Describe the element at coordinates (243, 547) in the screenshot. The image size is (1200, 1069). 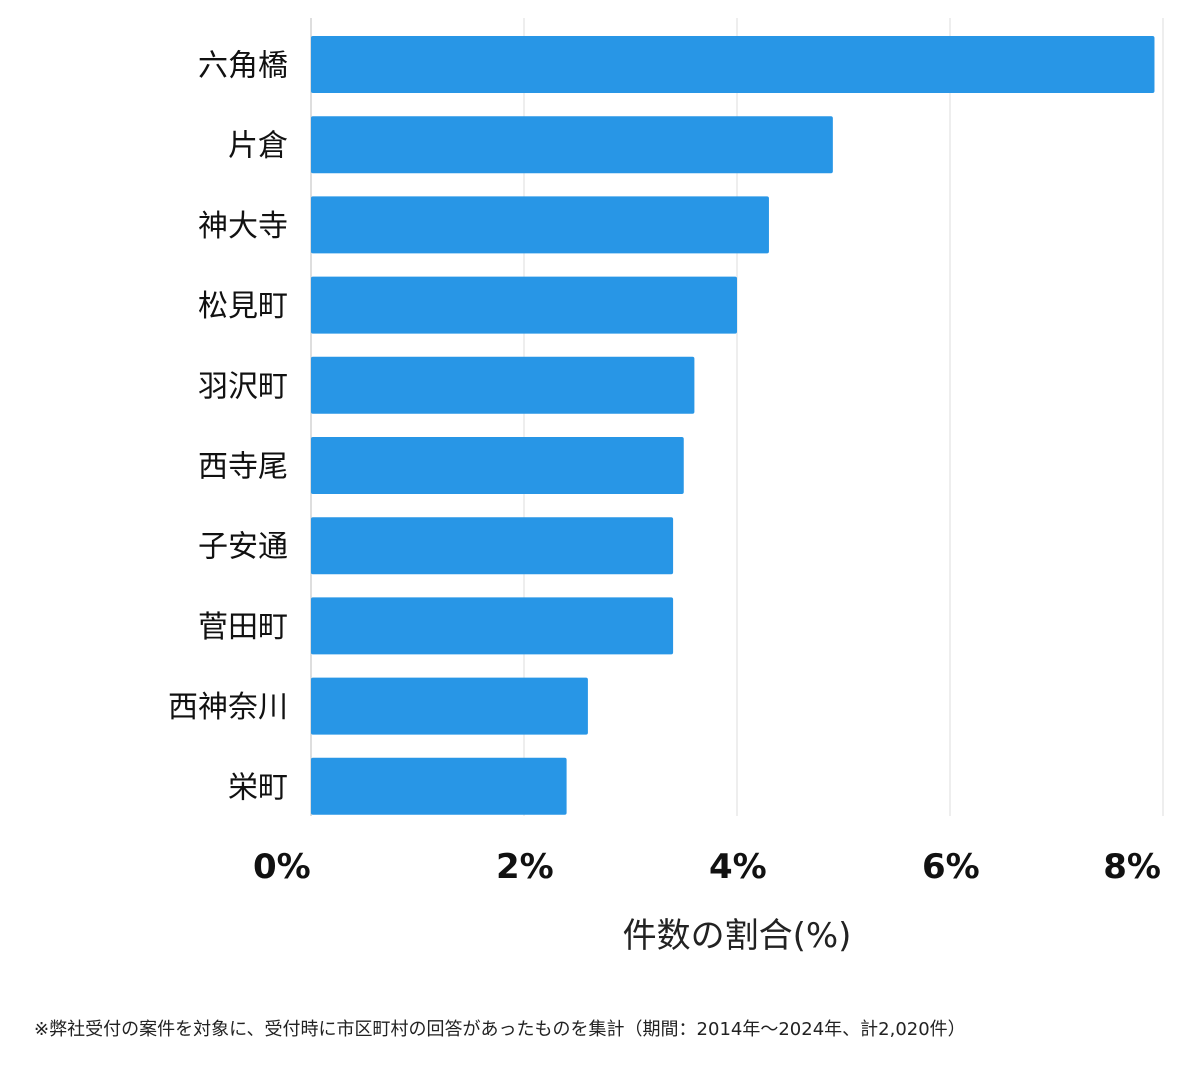
I see `category-label: 子安通` at that location.